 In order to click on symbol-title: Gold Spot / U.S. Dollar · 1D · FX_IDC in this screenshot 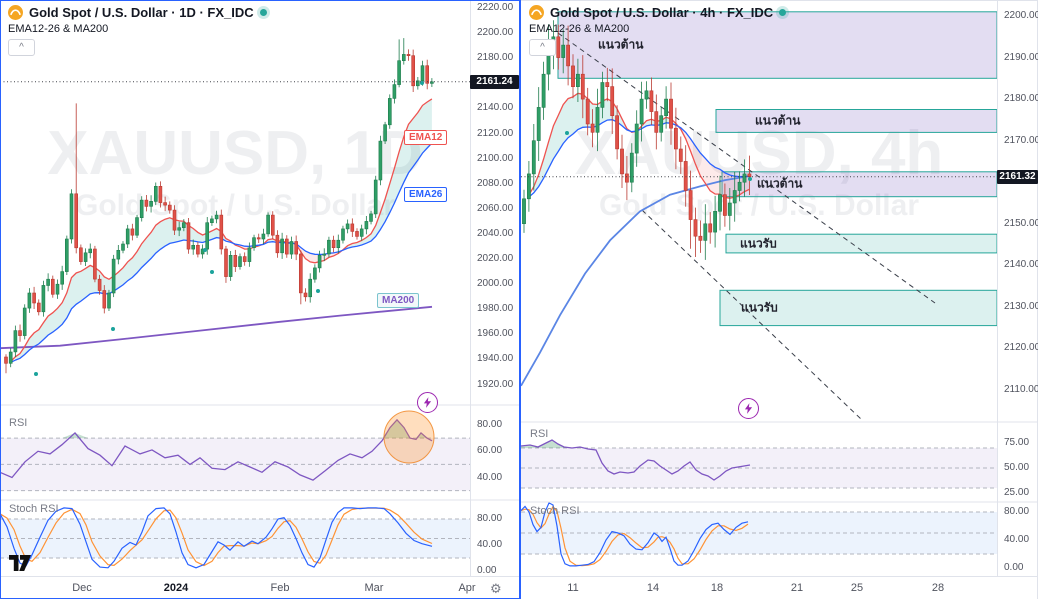, I will do `click(141, 12)`.